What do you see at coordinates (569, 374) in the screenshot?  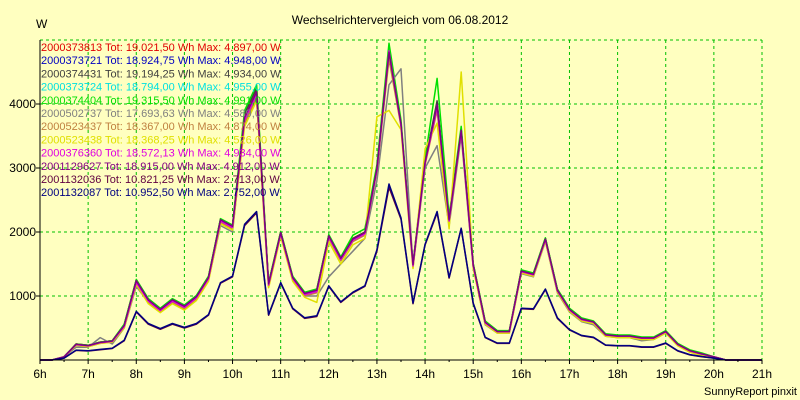 I see `x-tick-label: 17h` at bounding box center [569, 374].